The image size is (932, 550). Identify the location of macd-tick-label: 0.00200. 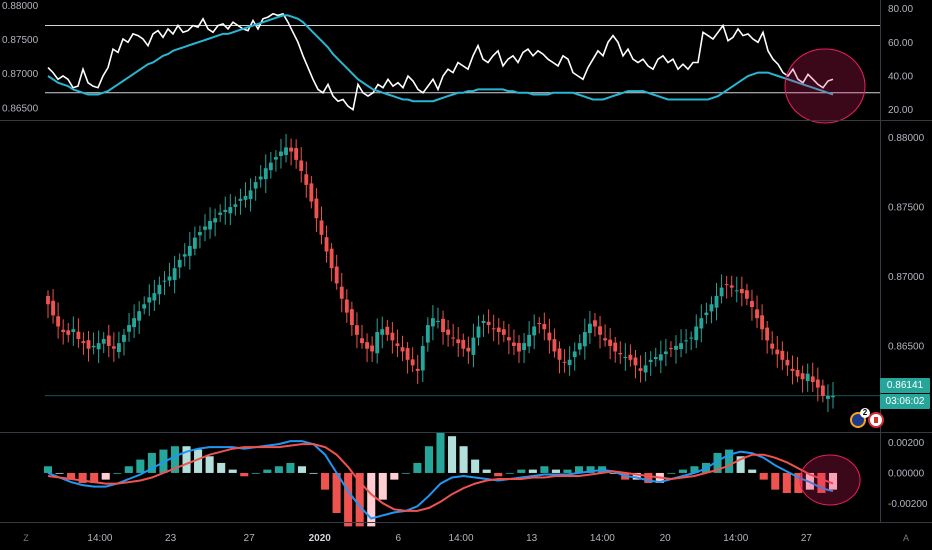
(906, 443).